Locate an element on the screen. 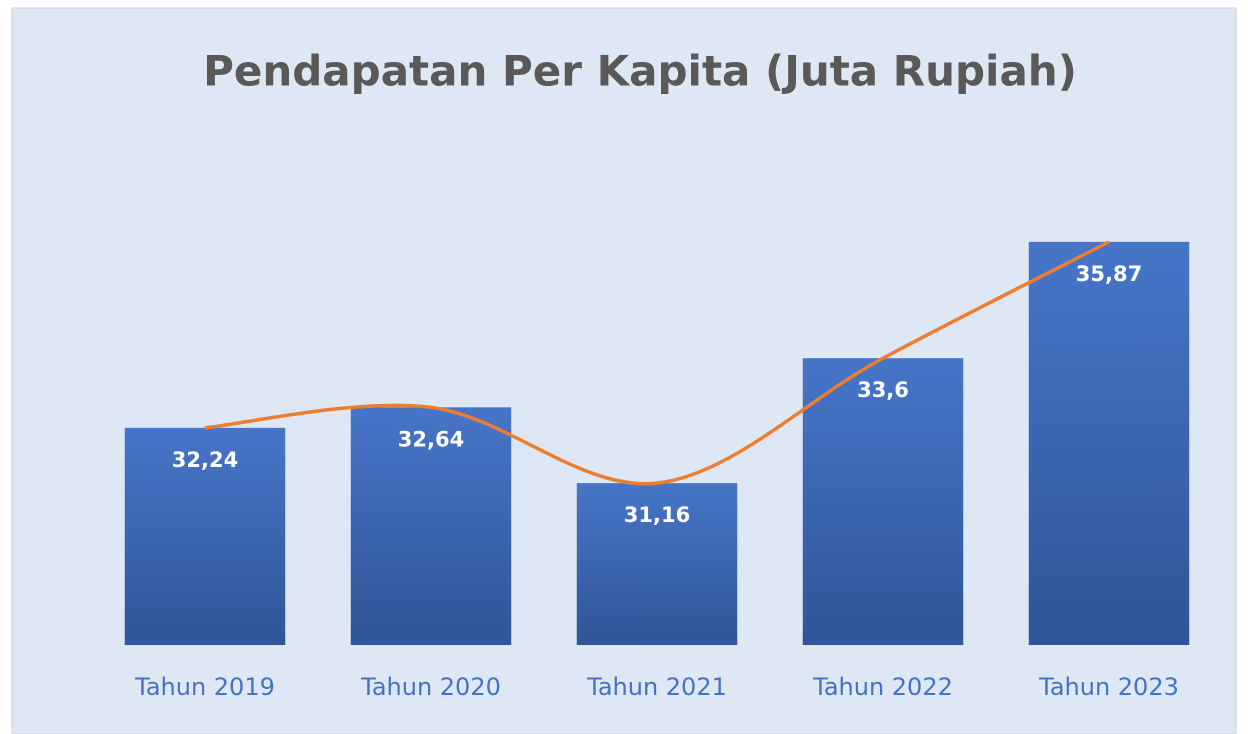 The width and height of the screenshot is (1248, 734). x-tick-label: Tahun 2019 is located at coordinates (204, 687).